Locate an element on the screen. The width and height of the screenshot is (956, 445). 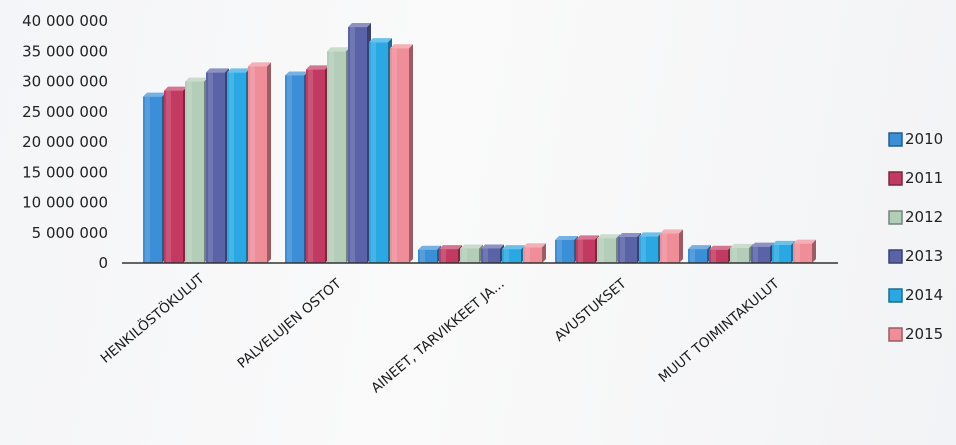
legend-item: 2013 is located at coordinates (915, 256).